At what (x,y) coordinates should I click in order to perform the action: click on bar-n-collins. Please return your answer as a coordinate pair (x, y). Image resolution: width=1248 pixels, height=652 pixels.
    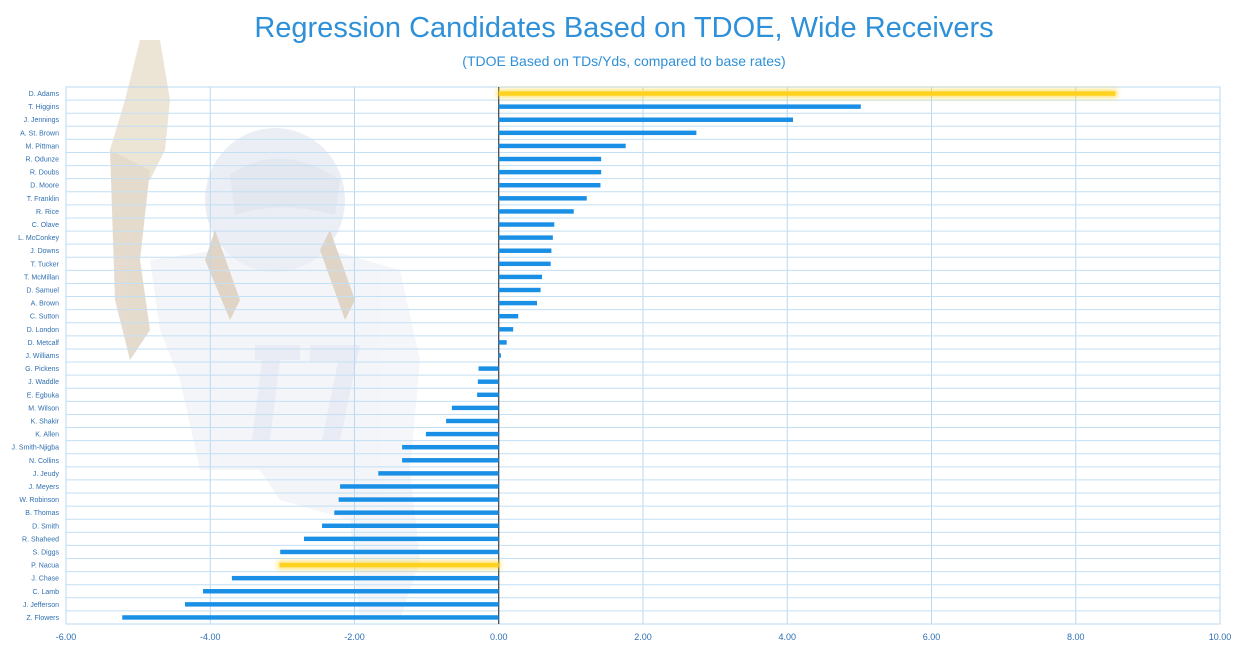
    Looking at the image, I should click on (450, 460).